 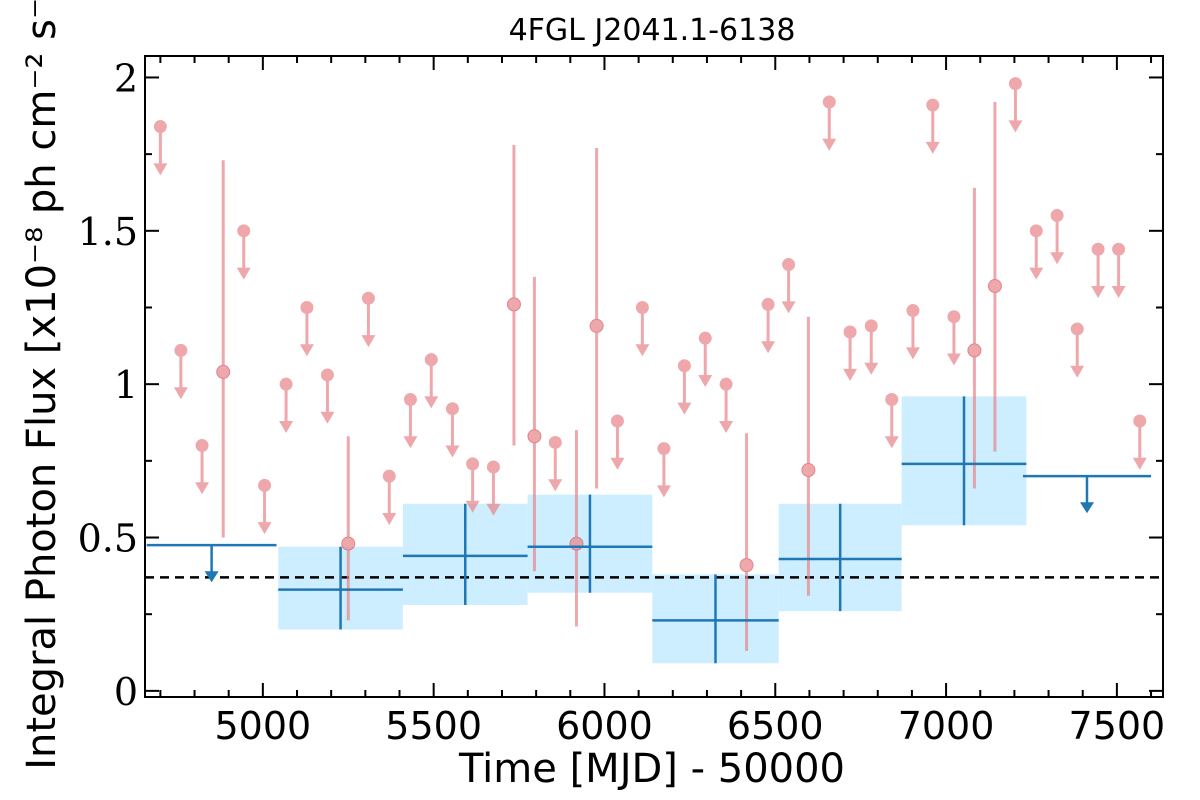 I want to click on y-tick-label: 2, so click(x=126, y=78).